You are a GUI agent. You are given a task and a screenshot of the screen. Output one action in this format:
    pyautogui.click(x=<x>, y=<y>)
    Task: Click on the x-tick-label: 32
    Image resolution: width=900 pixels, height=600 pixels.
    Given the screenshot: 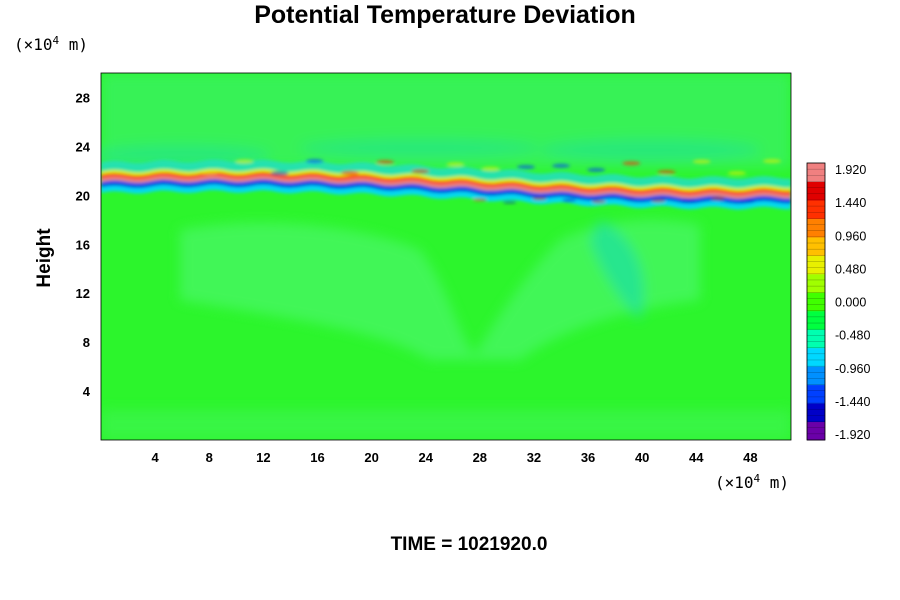 What is the action you would take?
    pyautogui.click(x=534, y=457)
    